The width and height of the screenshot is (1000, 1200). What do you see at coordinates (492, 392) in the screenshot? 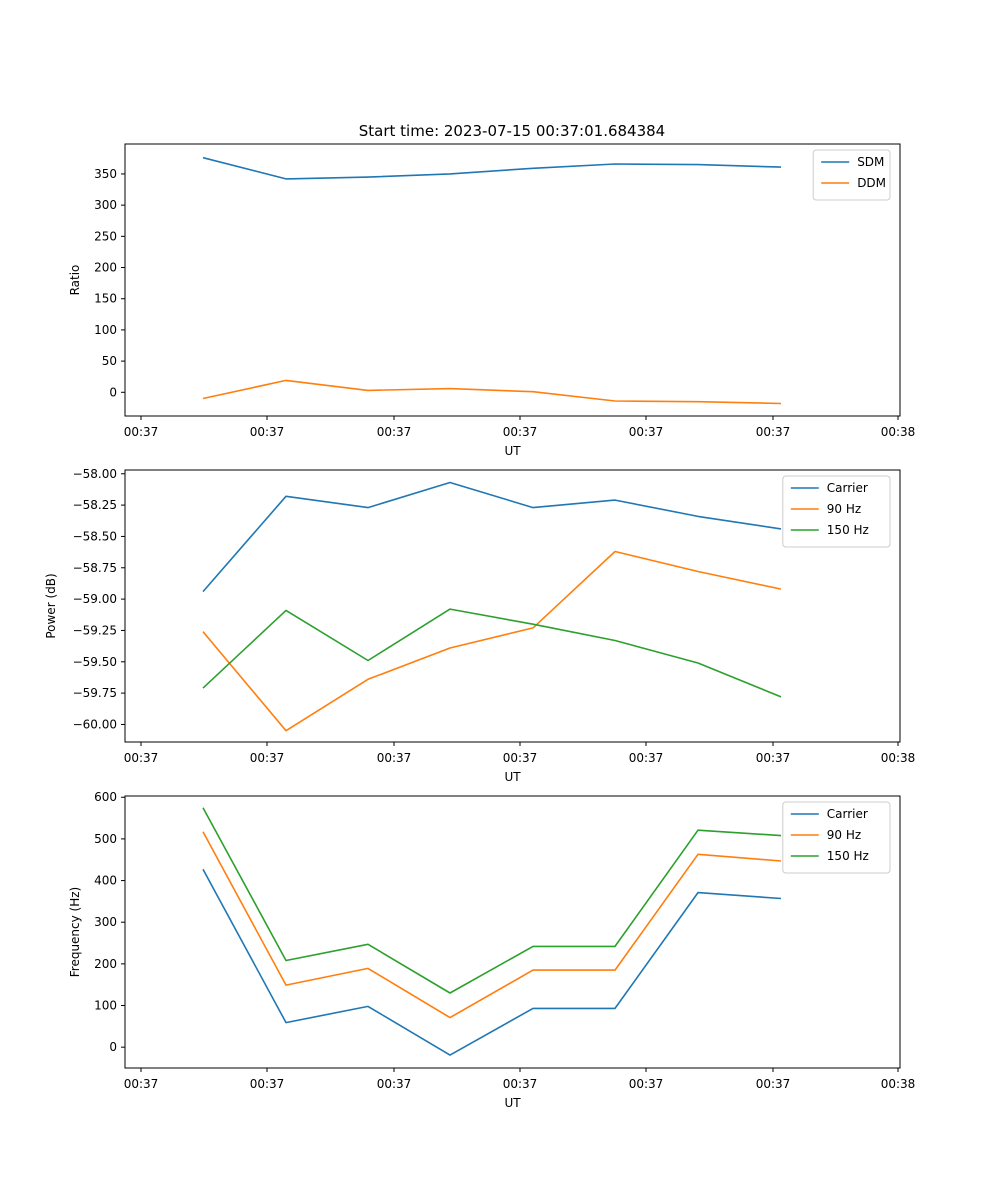
I see `series-line-ddm` at bounding box center [492, 392].